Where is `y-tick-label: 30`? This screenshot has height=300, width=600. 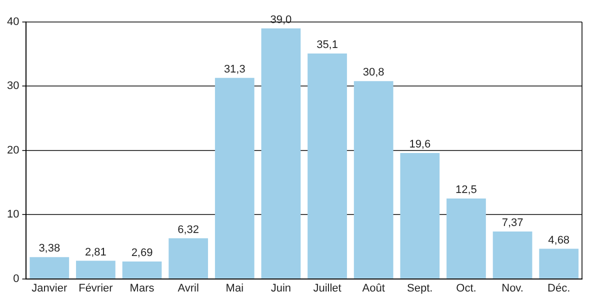
y-tick-label: 30 is located at coordinates (13, 86).